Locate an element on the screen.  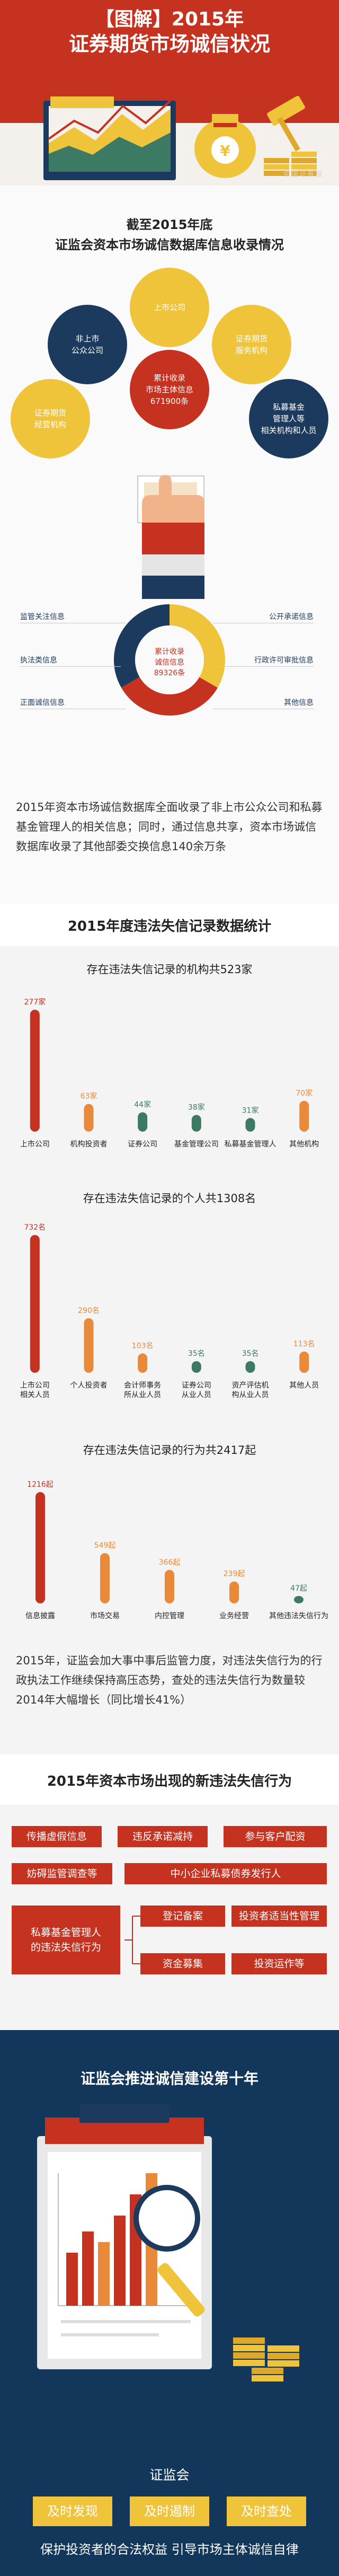
box-label-line: 的违法失信行为 is located at coordinates (65, 1947).